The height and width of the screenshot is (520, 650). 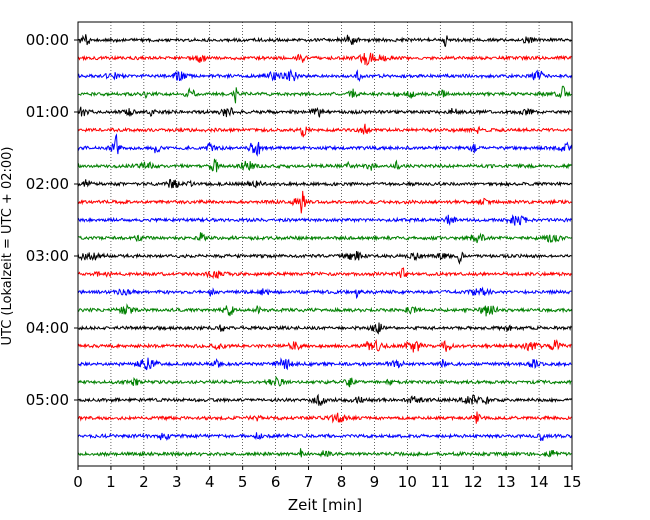 What do you see at coordinates (325, 505) in the screenshot?
I see `x-axis-label: Zeit [min]` at bounding box center [325, 505].